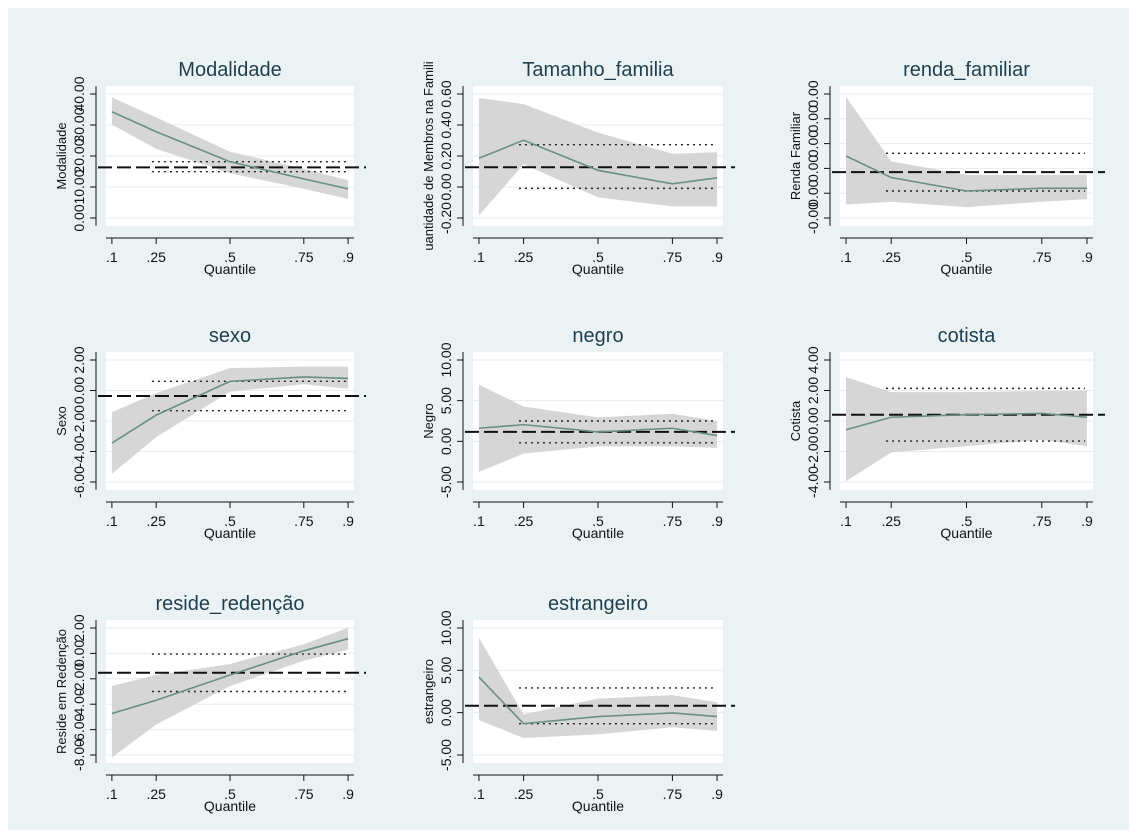 The height and width of the screenshot is (838, 1137). Describe the element at coordinates (795, 420) in the screenshot. I see `y-axis-label: Cotista` at that location.